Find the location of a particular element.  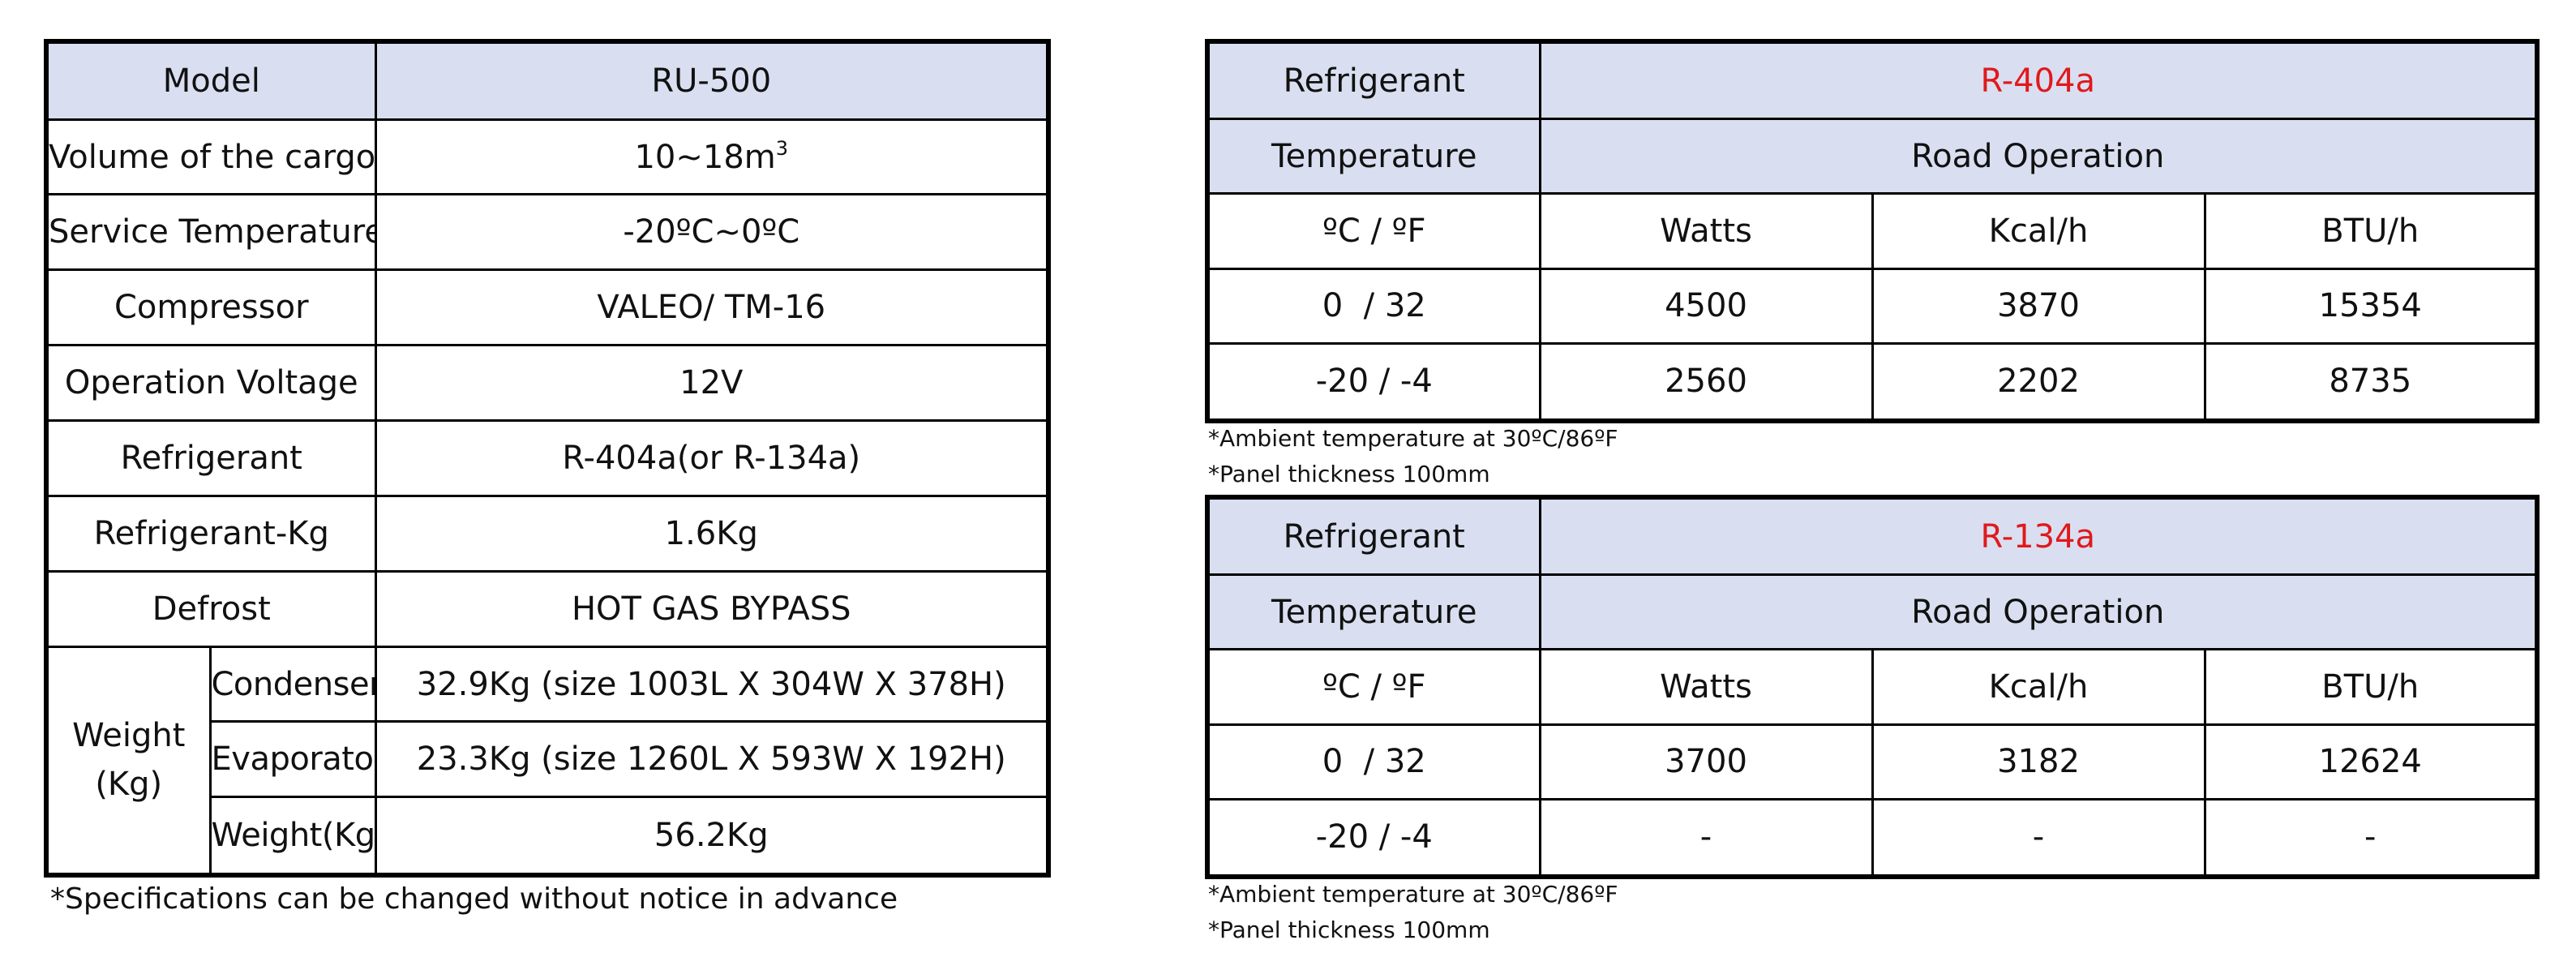

capacity-row-refrigerant: Refrigerant R-404a is located at coordinates (1872, 80).